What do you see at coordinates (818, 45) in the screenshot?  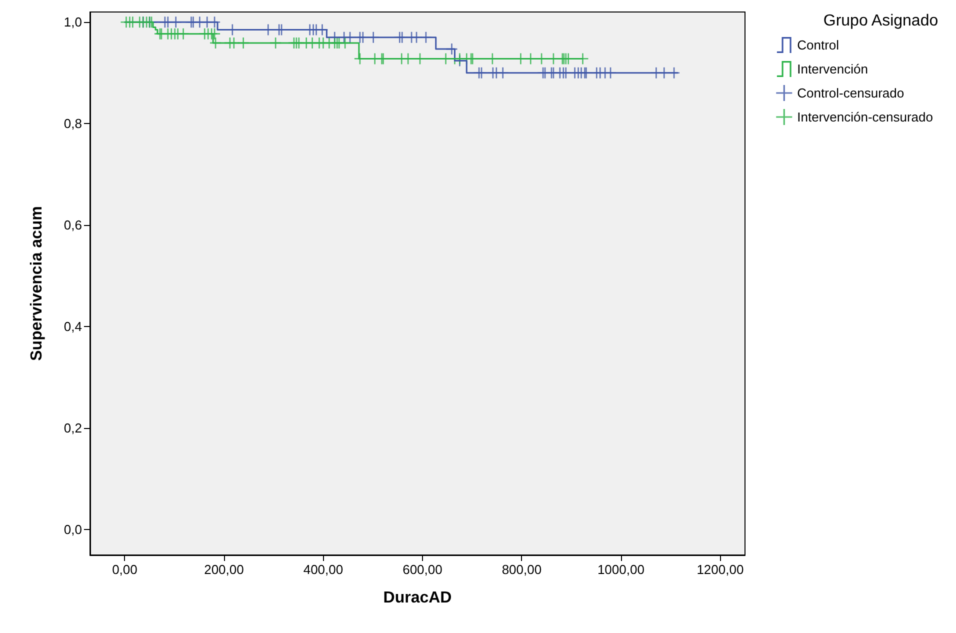 I see `legend-label: Control` at bounding box center [818, 45].